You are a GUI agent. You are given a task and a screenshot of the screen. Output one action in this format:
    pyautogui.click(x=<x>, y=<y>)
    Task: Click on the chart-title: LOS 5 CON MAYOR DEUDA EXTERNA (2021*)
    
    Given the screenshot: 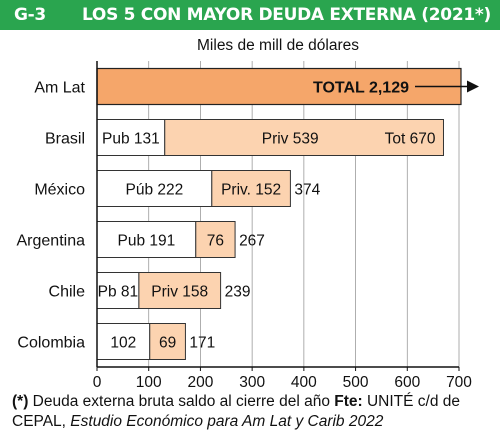 What is the action you would take?
    pyautogui.click(x=286, y=15)
    